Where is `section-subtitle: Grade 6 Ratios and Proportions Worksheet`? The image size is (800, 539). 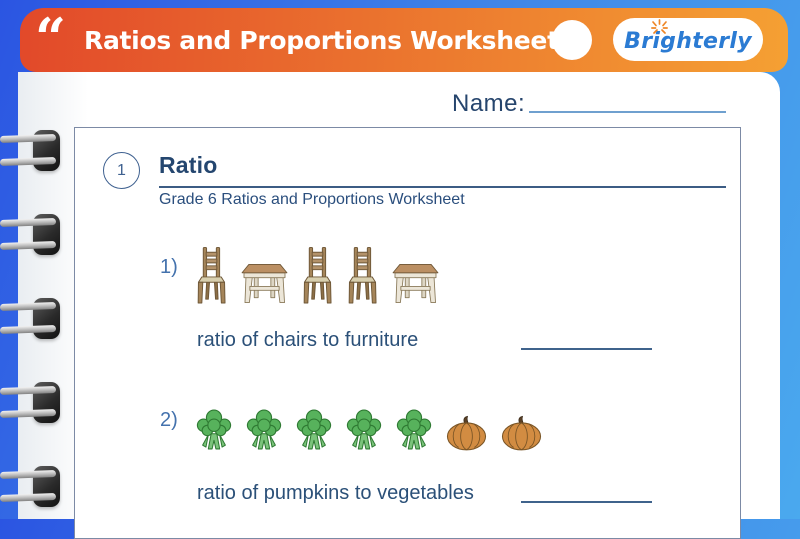
section-subtitle: Grade 6 Ratios and Proportions Worksheet is located at coordinates (312, 199).